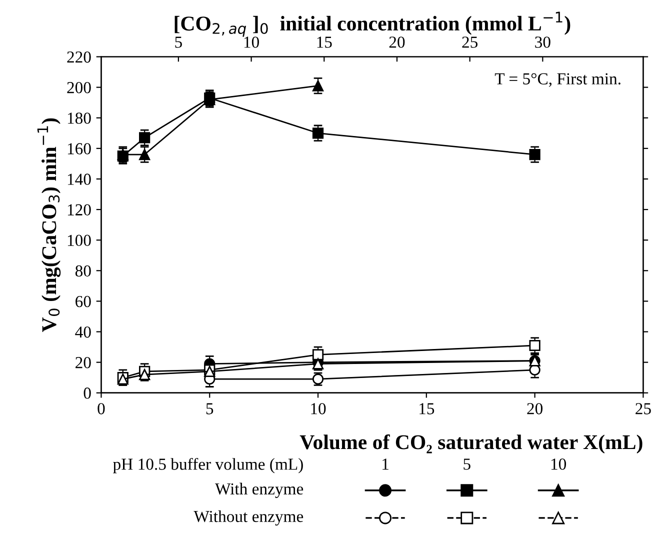 Image resolution: width=653 pixels, height=551 pixels. Describe the element at coordinates (79, 210) in the screenshot. I see `y-tick-label: 120` at that location.